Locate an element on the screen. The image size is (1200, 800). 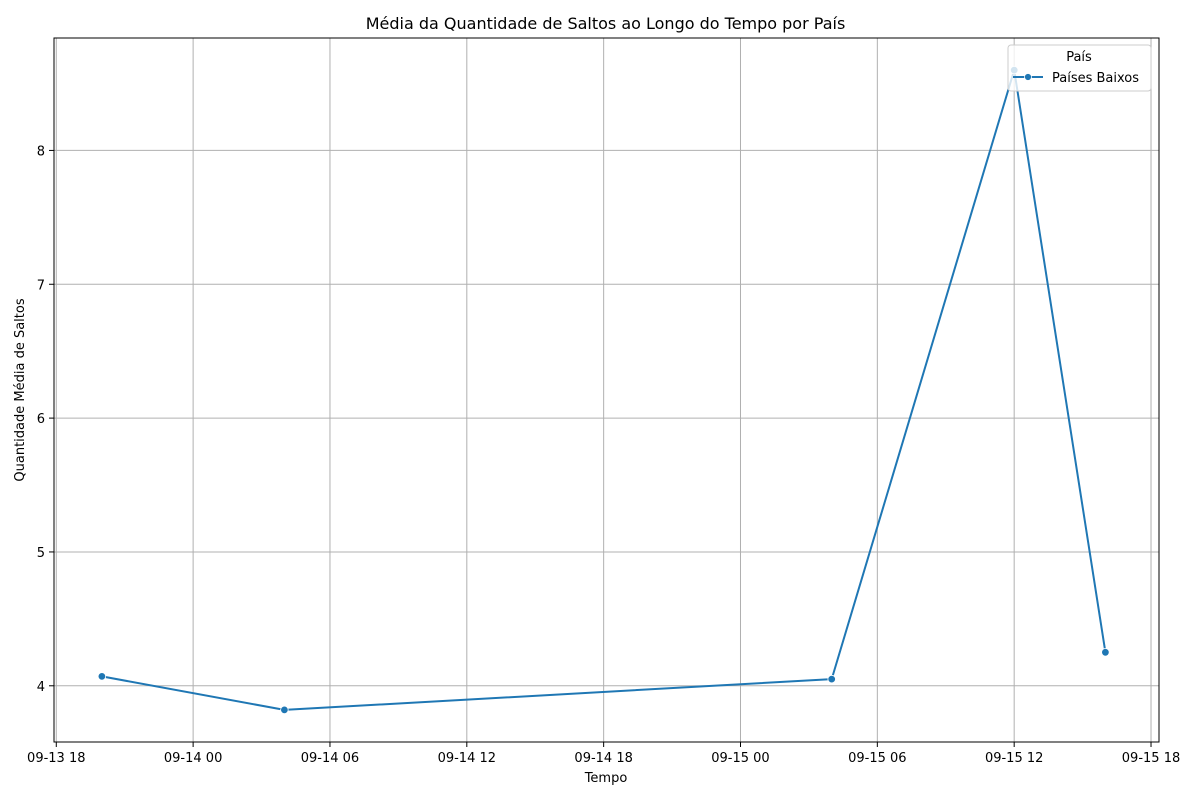
x-tick-label: 09-14 12 is located at coordinates (467, 758).